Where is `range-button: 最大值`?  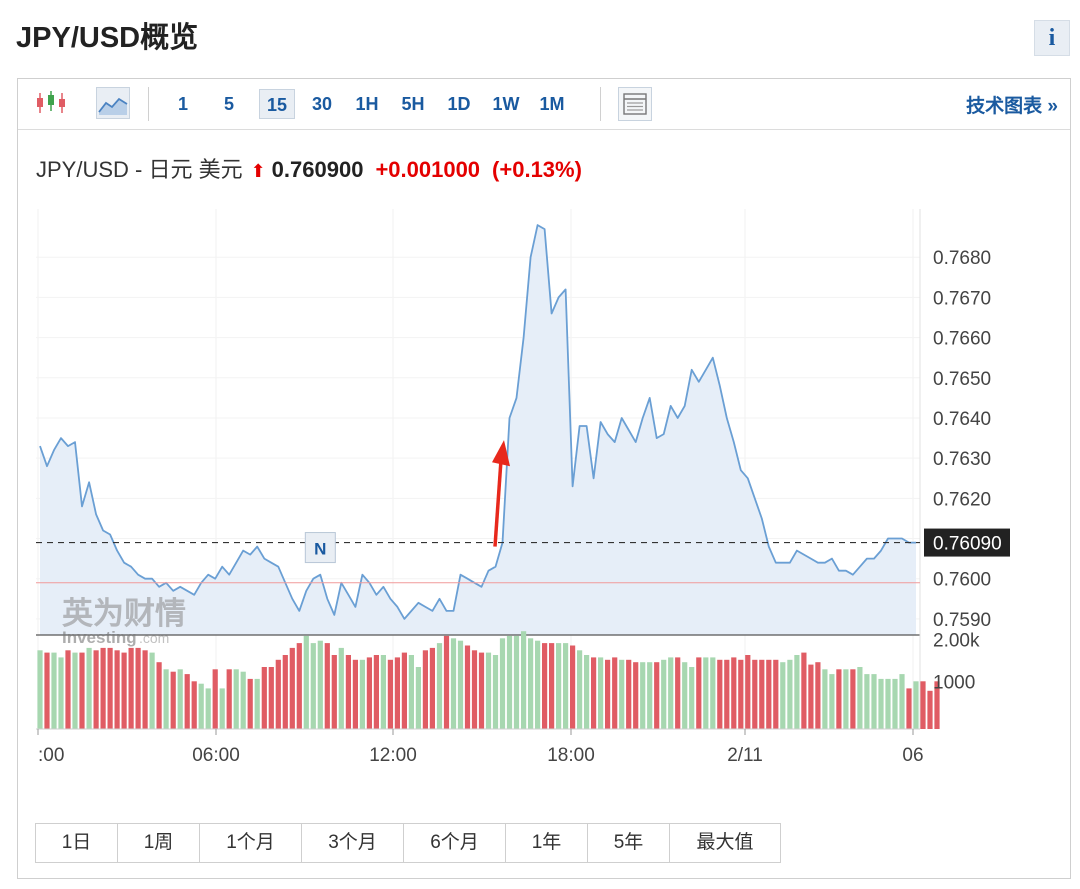
range-button: 最大值 is located at coordinates (725, 843).